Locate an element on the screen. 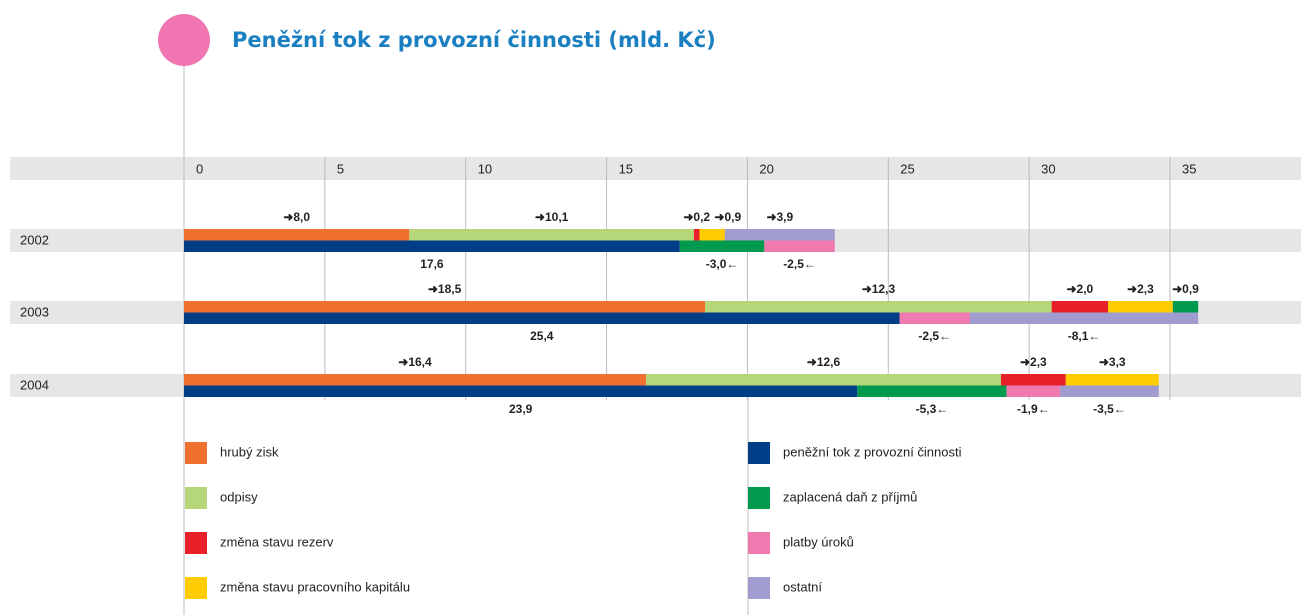  value-label: 23,9 is located at coordinates (521, 409).